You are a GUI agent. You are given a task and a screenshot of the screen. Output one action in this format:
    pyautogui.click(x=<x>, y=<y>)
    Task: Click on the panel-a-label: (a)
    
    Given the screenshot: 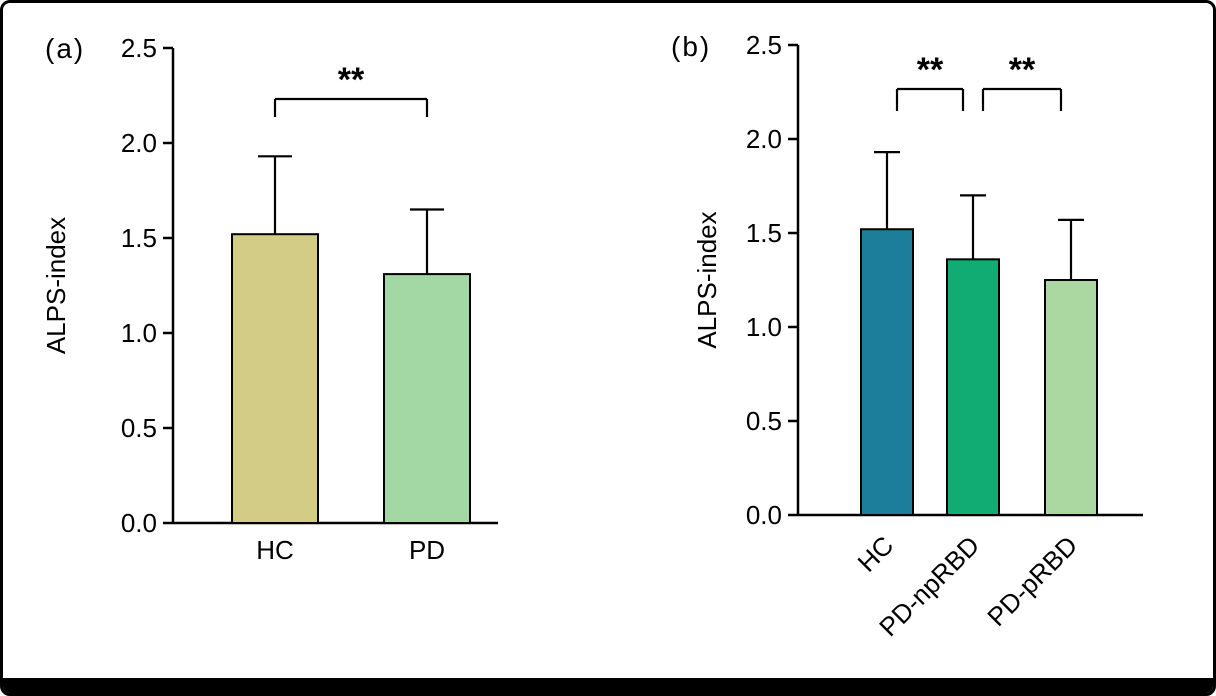 What is the action you would take?
    pyautogui.click(x=65, y=48)
    